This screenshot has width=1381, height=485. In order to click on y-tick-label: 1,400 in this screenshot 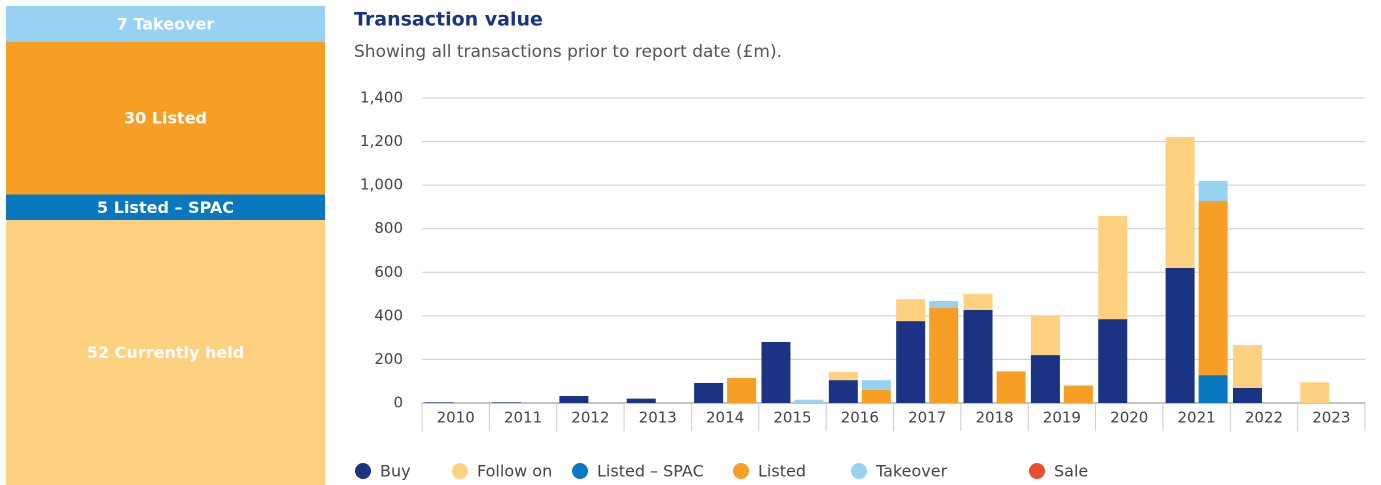, I will do `click(381, 98)`.